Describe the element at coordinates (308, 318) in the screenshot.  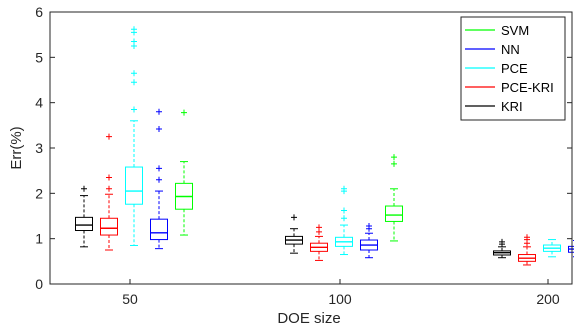
I see `x-axis-label: DOE size` at that location.